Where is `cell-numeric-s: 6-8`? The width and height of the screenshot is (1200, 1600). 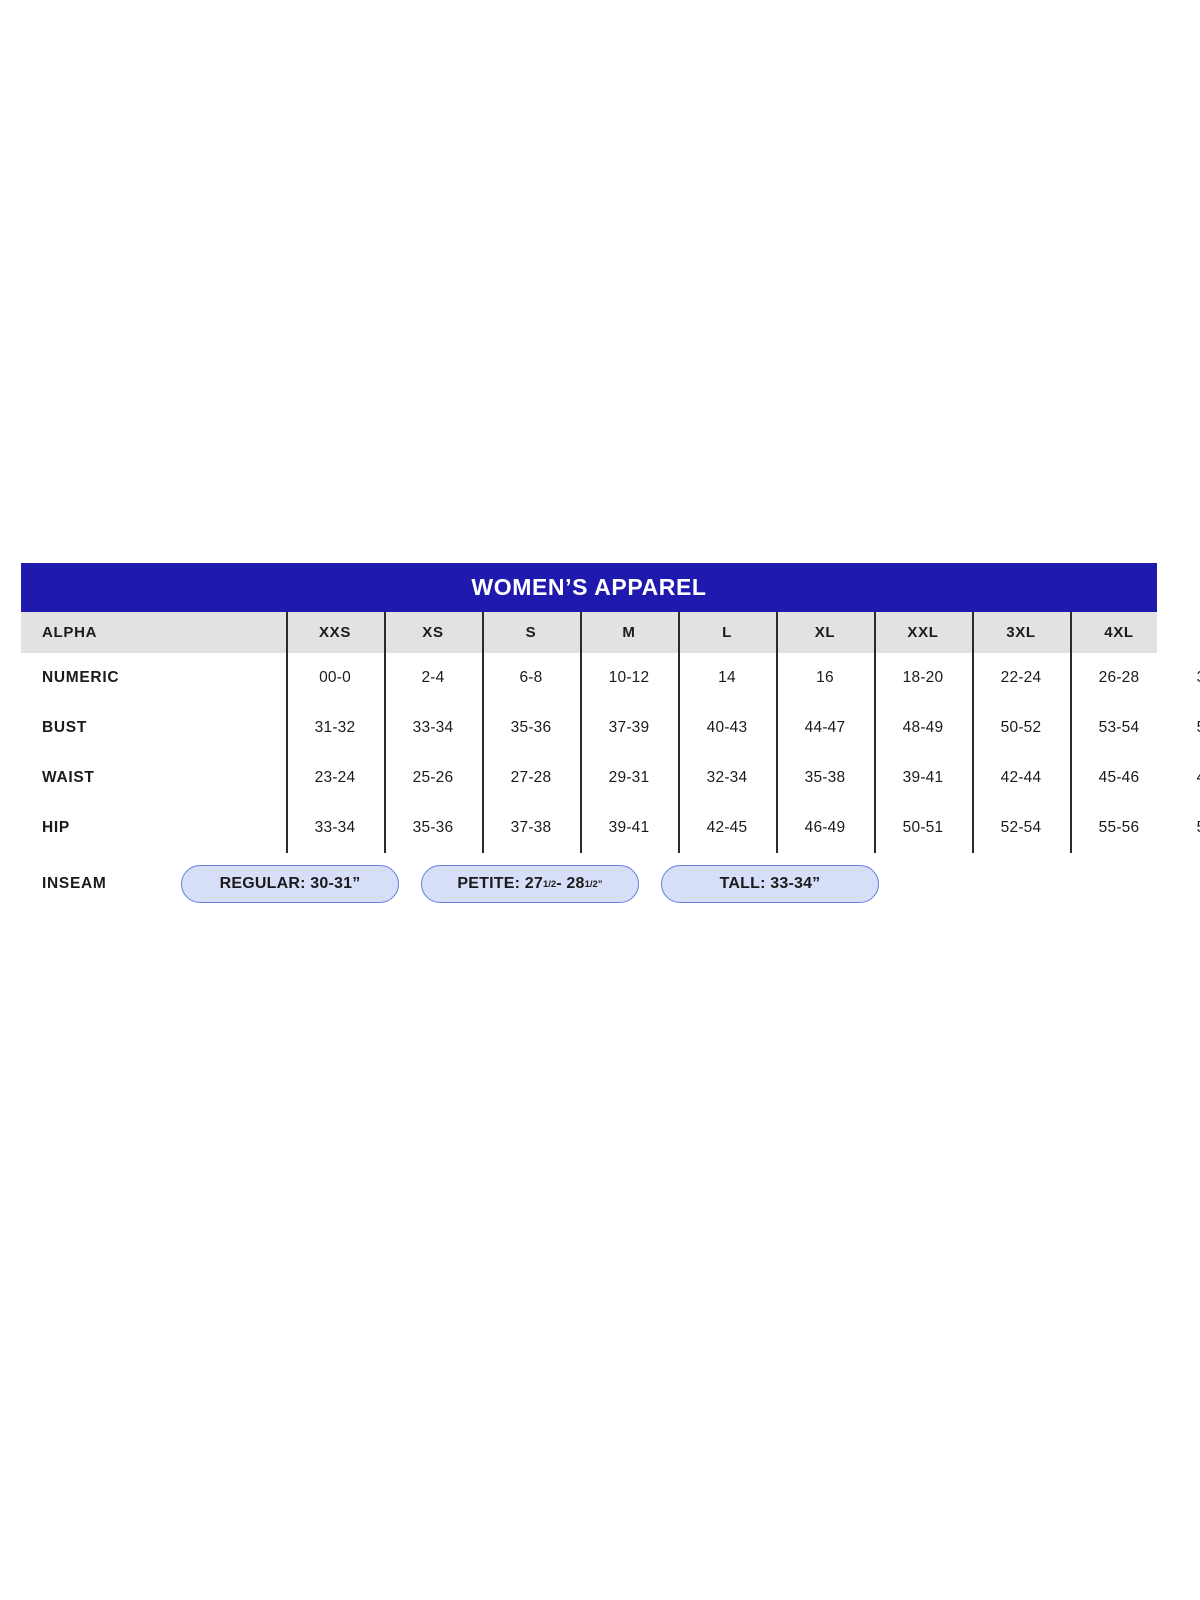 cell-numeric-s: 6-8 is located at coordinates (531, 677).